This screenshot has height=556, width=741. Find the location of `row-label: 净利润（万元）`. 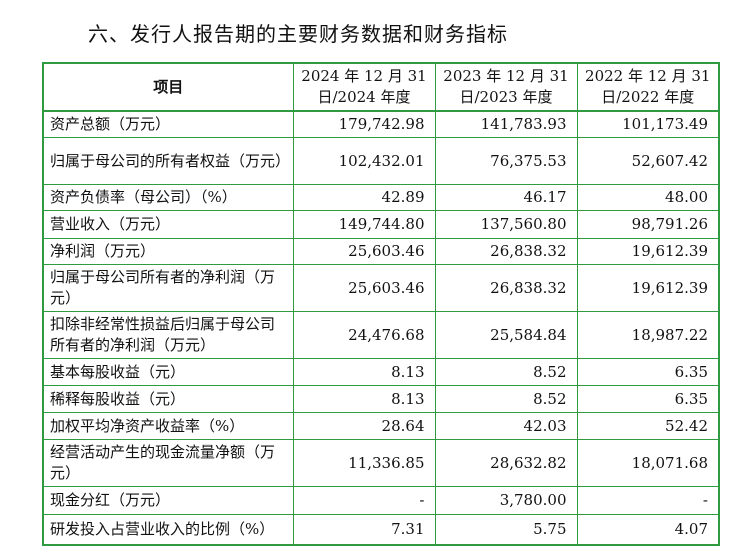

row-label: 净利润（万元） is located at coordinates (168, 251).